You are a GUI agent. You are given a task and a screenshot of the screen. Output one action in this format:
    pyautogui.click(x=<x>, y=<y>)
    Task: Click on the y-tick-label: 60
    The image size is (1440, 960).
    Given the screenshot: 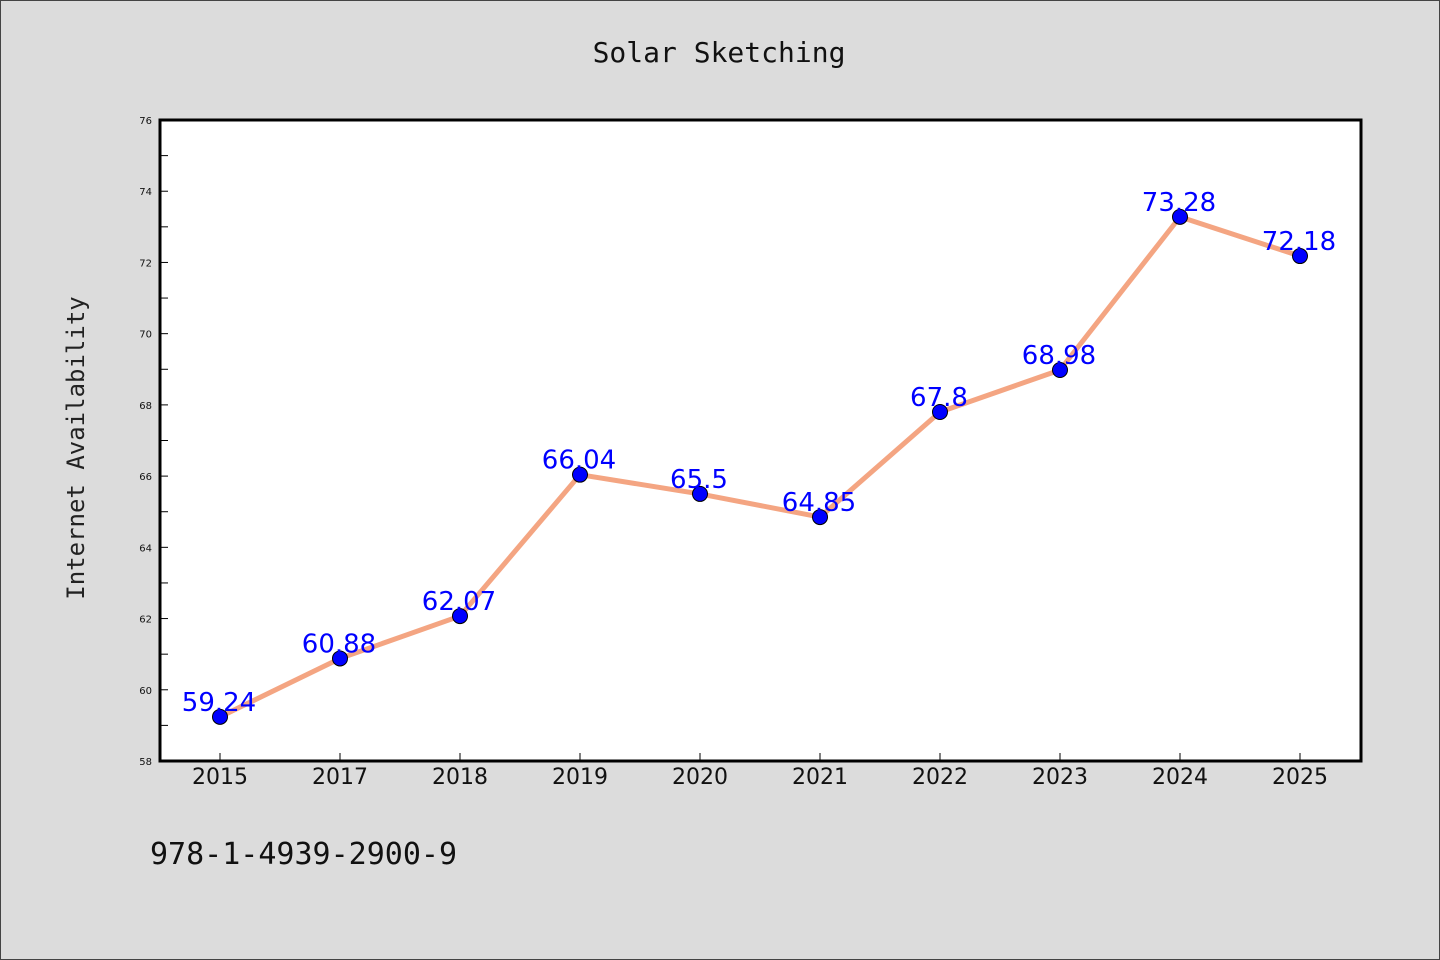 What is the action you would take?
    pyautogui.click(x=145, y=691)
    